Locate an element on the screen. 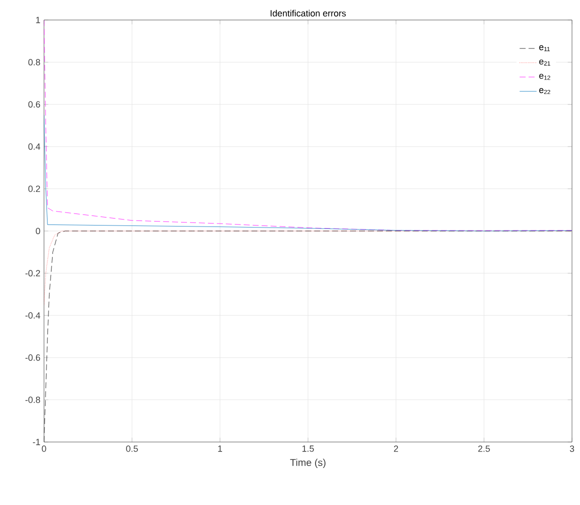  x-tick-label: 0.5 is located at coordinates (132, 449).